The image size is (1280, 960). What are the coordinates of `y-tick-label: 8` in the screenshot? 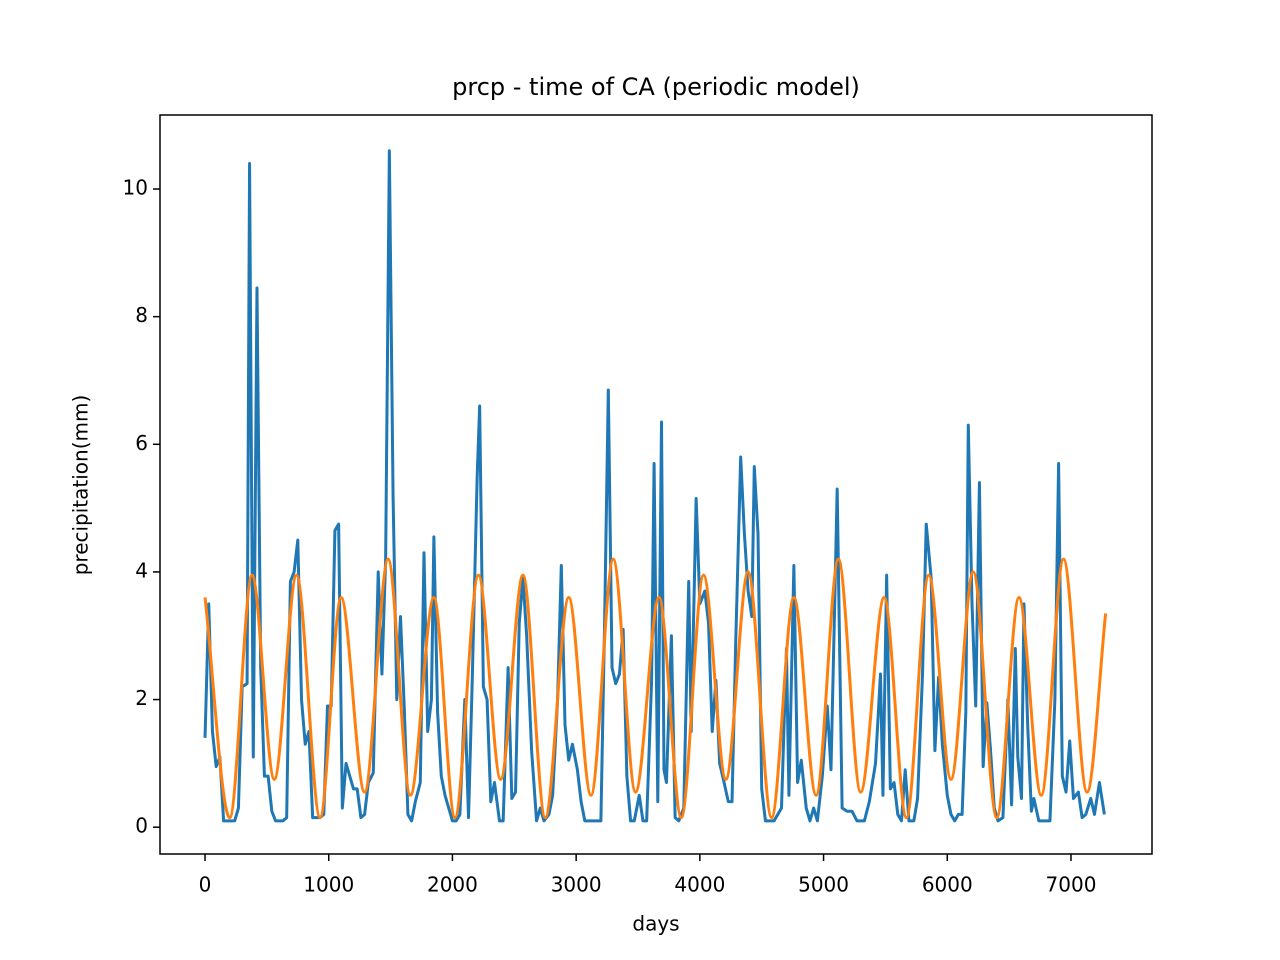 It's located at (141, 315).